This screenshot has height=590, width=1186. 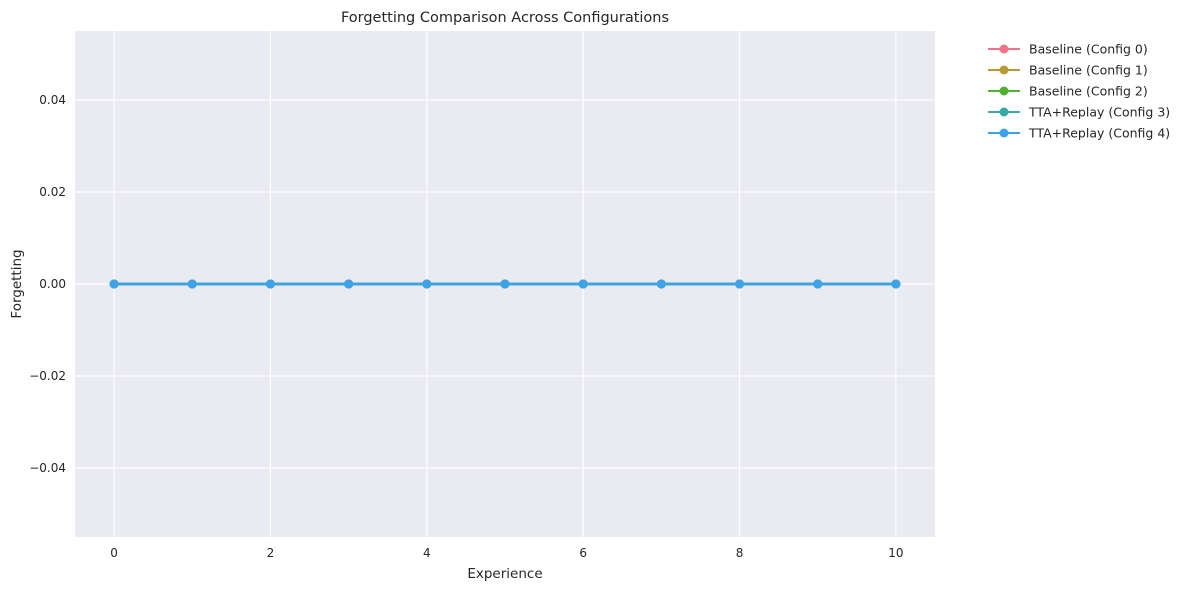 What do you see at coordinates (52, 100) in the screenshot?
I see `y-tick-label: 0.04` at bounding box center [52, 100].